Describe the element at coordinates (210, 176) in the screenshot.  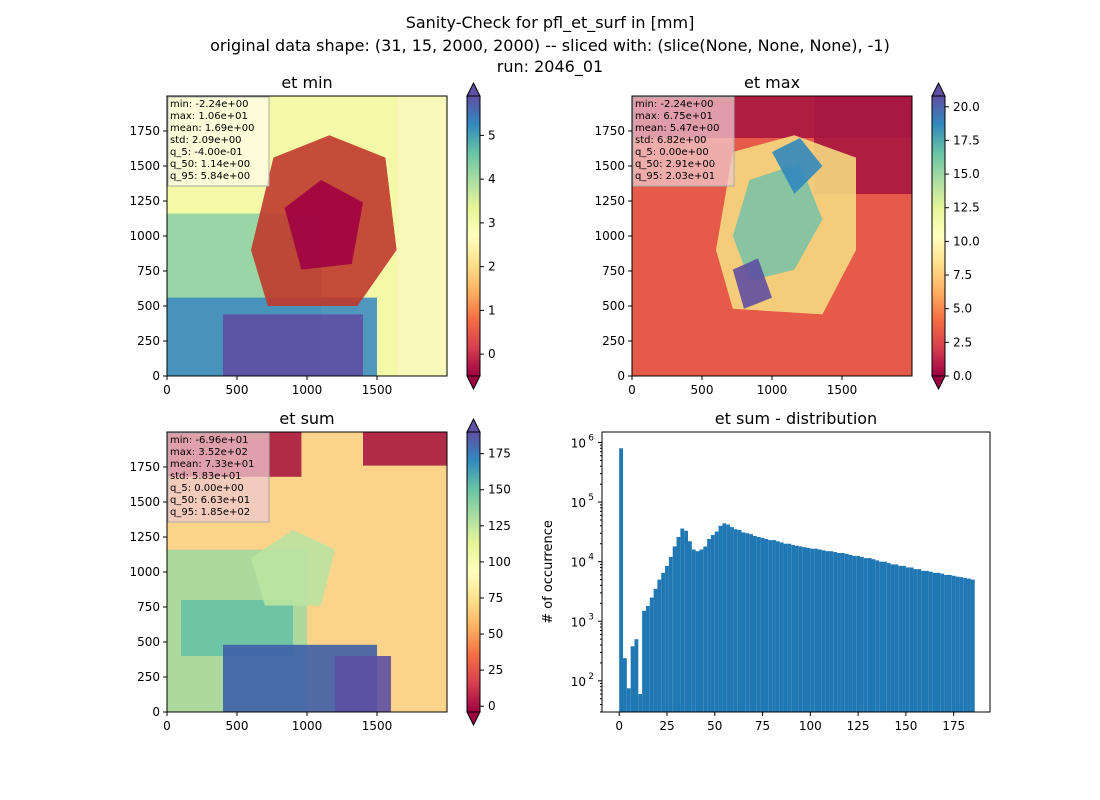
I see `stats-line: q_95: 5.84e+00` at that location.